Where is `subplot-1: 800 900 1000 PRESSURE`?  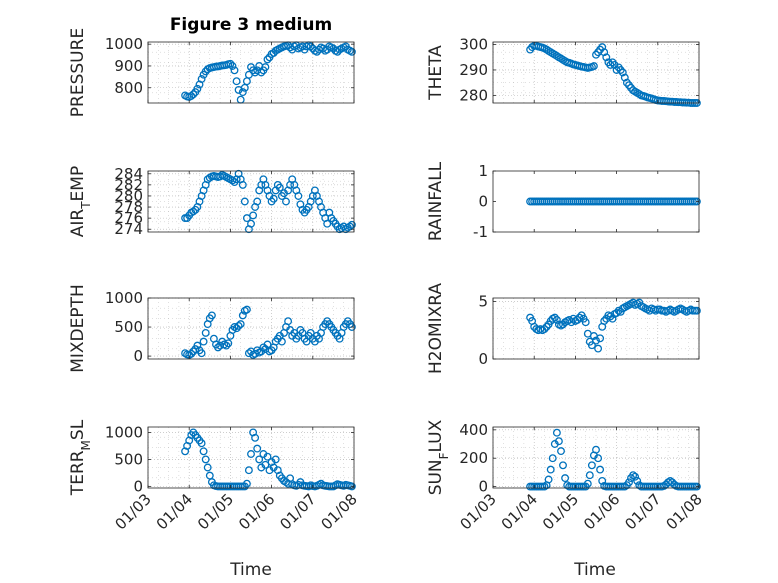
subplot-1: 800 900 1000 PRESSURE is located at coordinates (212, 72).